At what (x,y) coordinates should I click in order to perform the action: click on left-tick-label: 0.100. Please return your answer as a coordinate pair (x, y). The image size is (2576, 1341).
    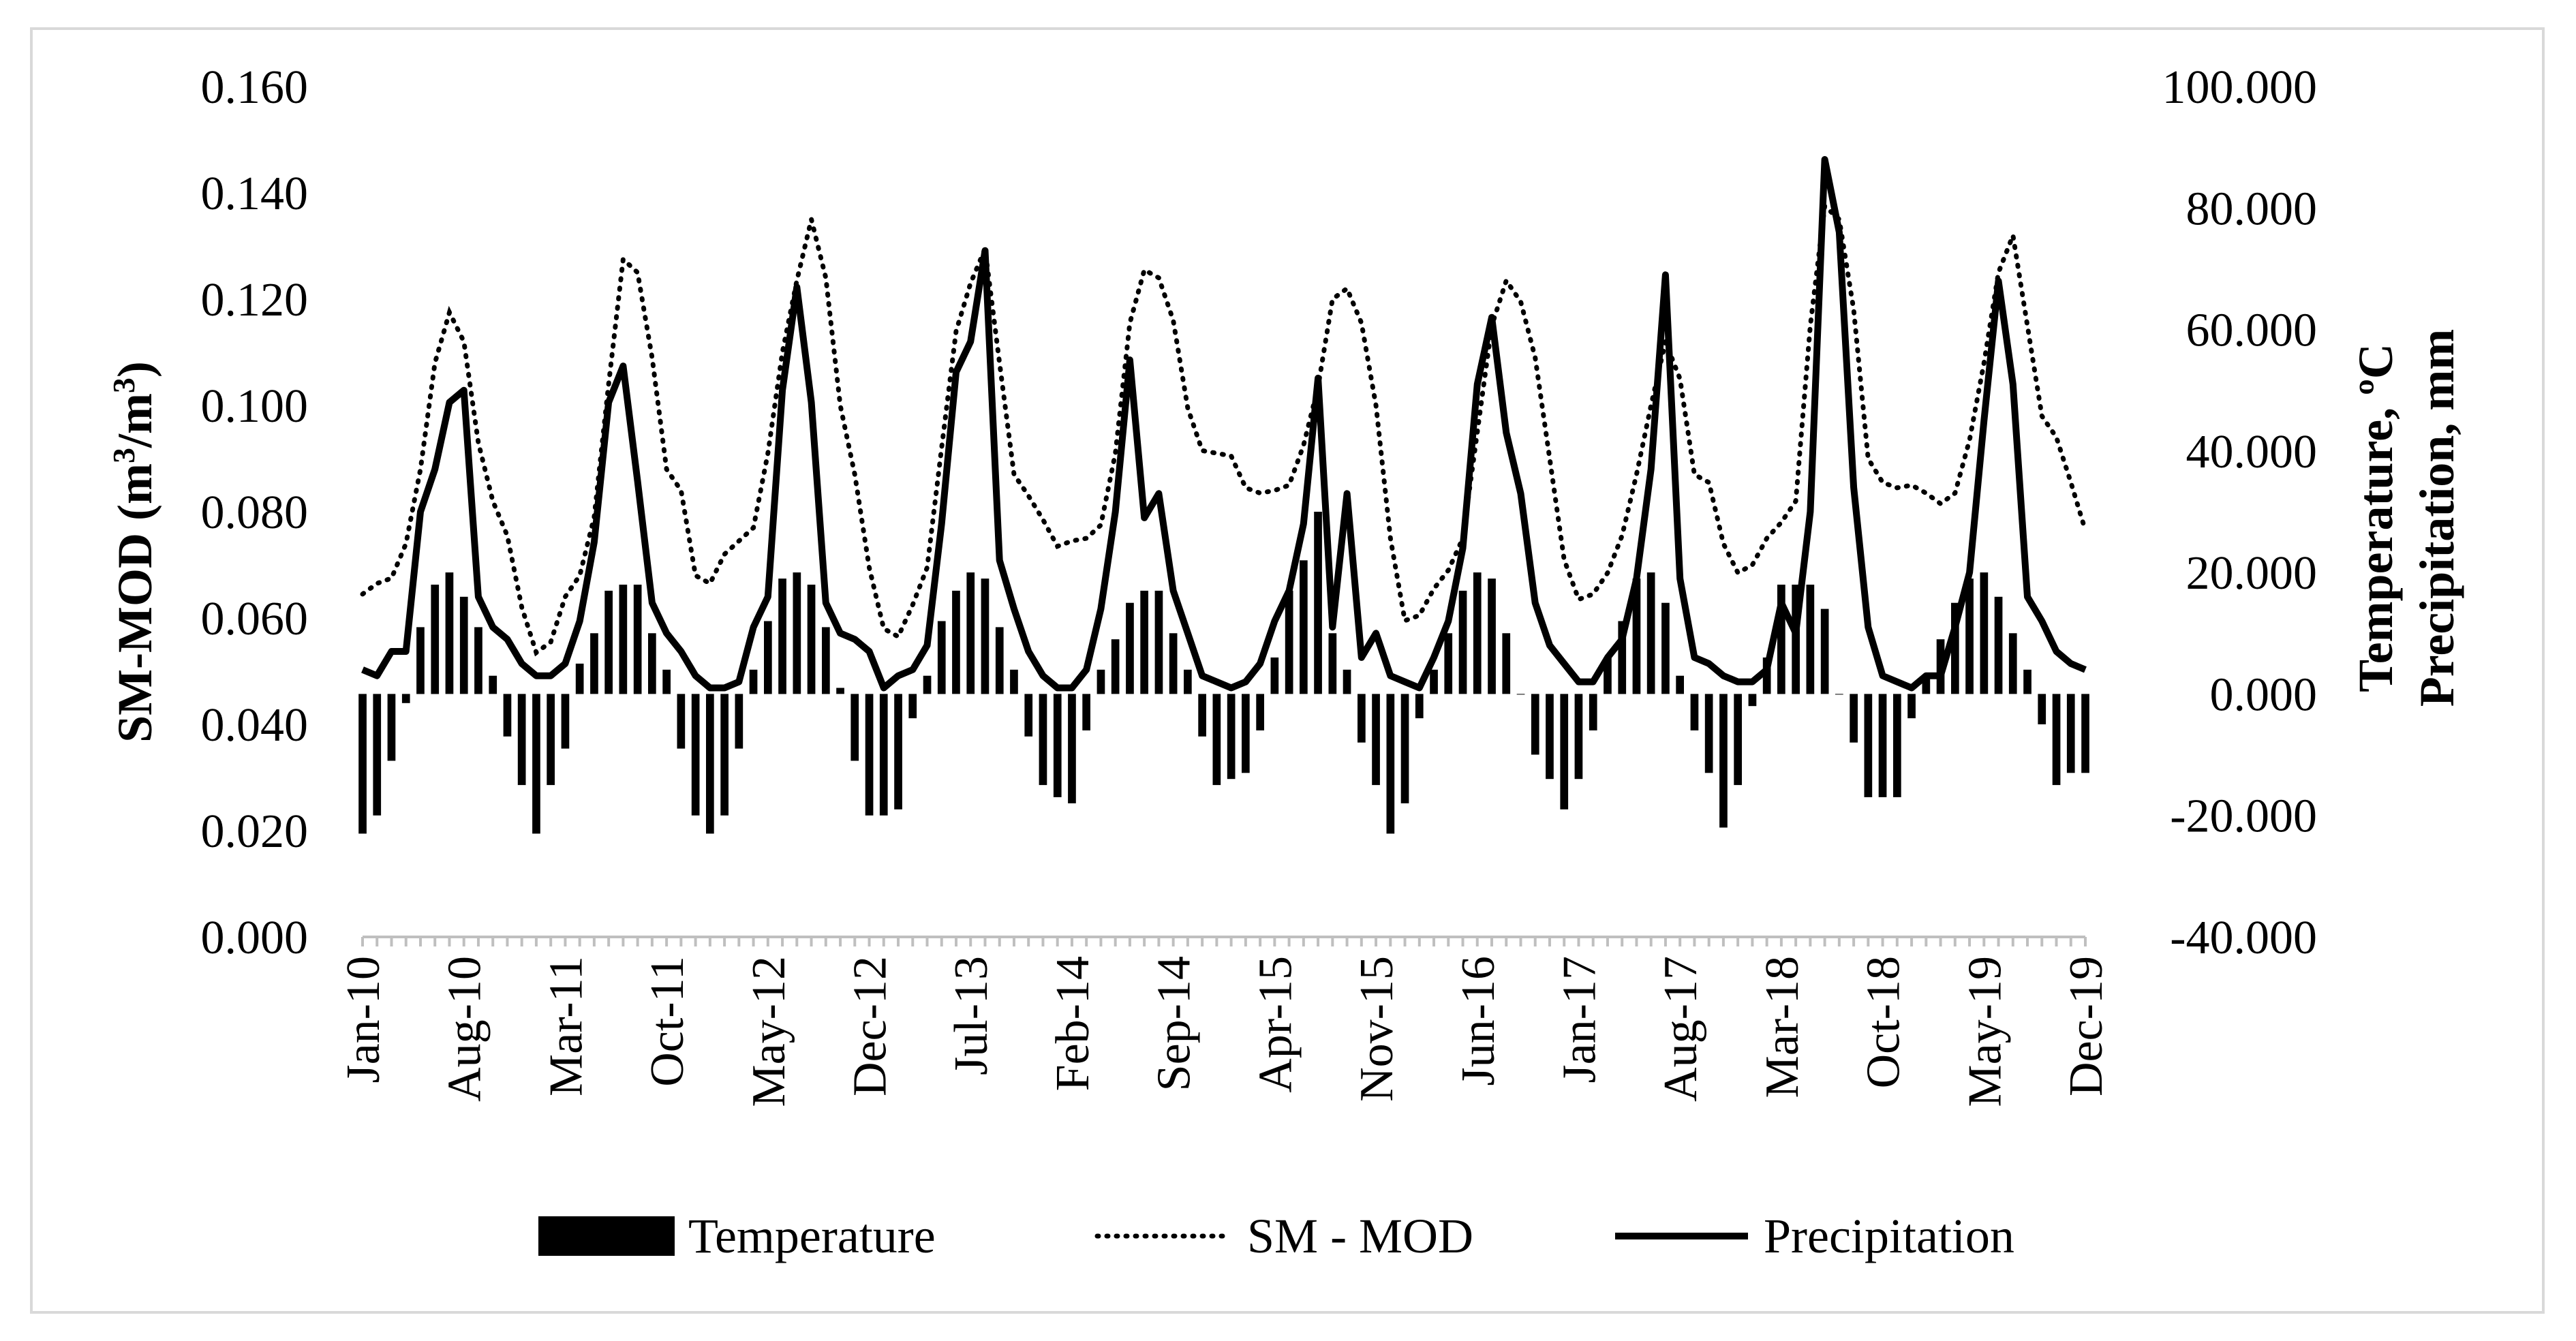
    Looking at the image, I should click on (255, 406).